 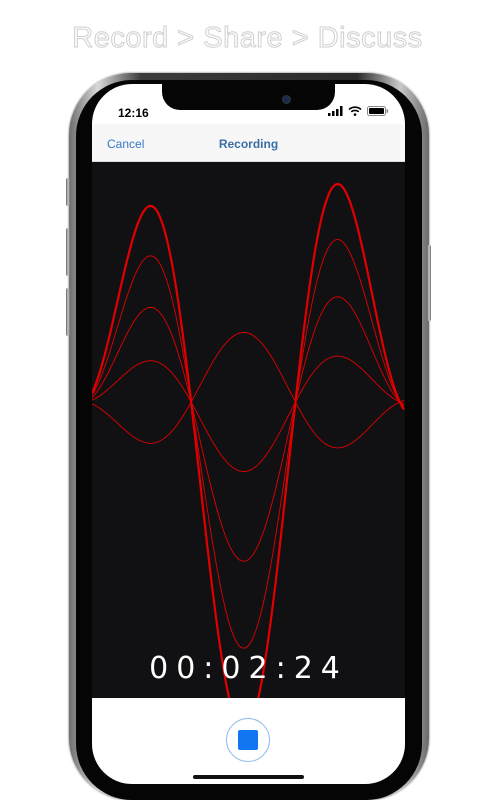 I want to click on bottom-toolbar, so click(x=248, y=741).